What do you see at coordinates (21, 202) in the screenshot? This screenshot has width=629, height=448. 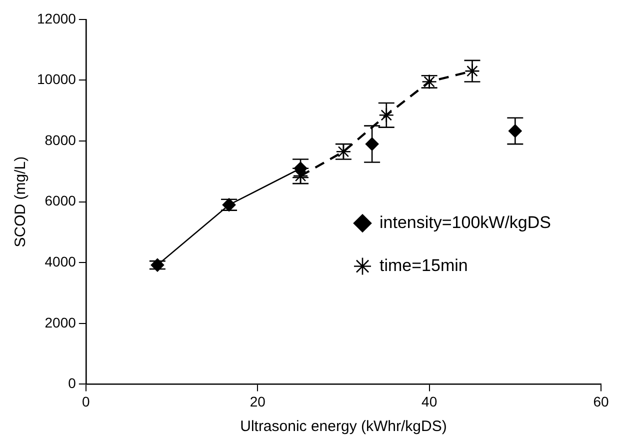 I see `y-axis-title: SCOD (mg/L)` at bounding box center [21, 202].